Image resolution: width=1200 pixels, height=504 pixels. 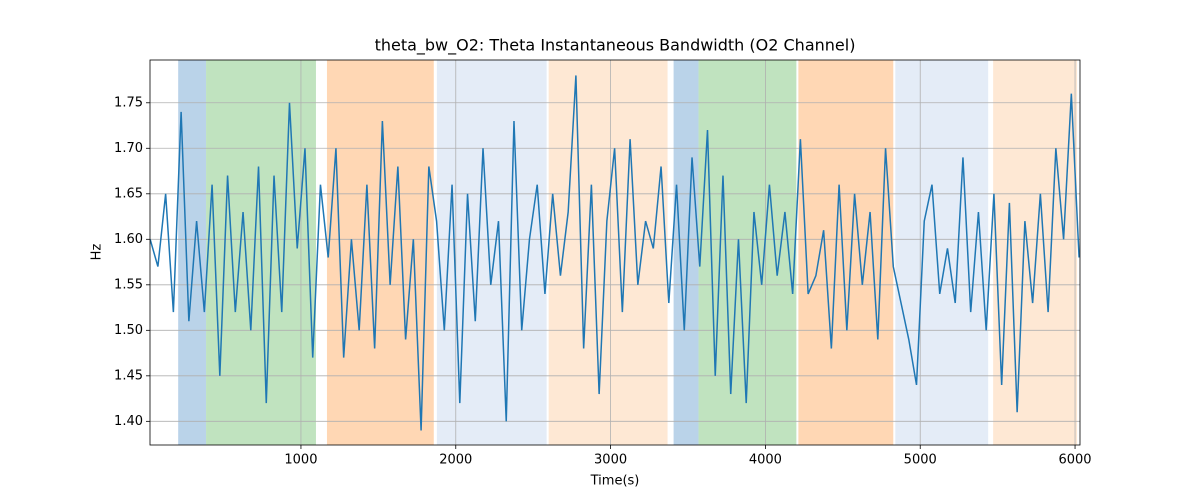 I want to click on y-tick-label: 1.60, so click(x=128, y=239).